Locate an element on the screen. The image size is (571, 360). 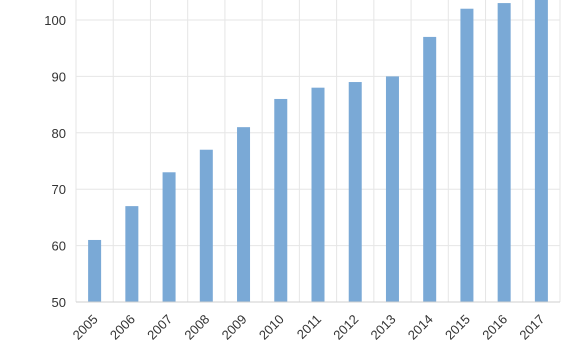
y-tick-label: 90 is located at coordinates (59, 76).